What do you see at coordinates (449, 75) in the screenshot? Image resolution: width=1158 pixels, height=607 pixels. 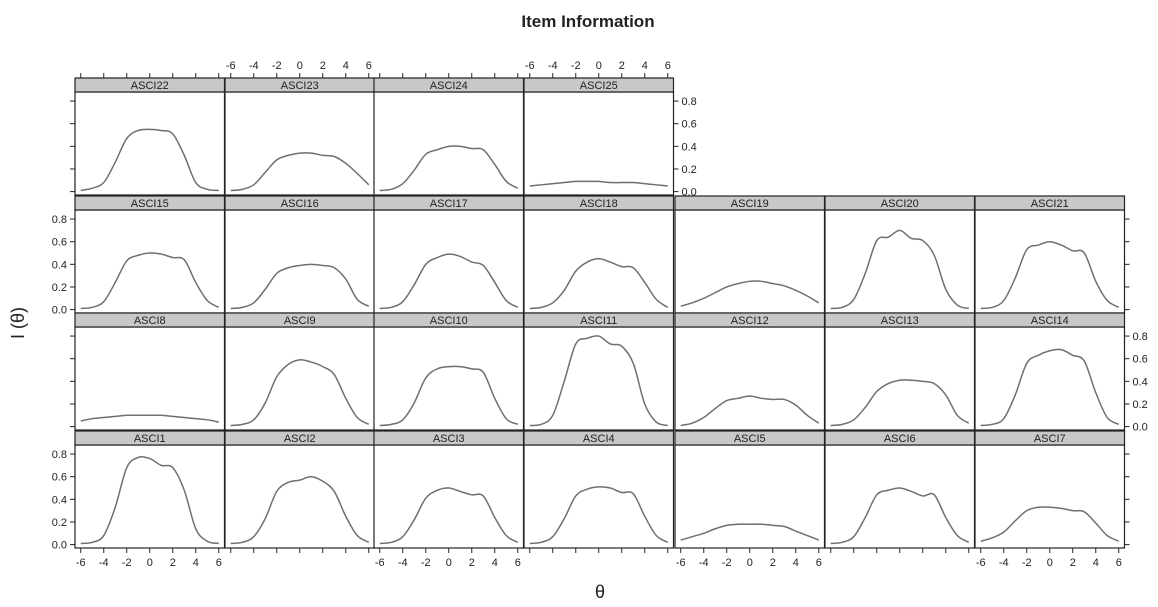 I see `x-axis-col3` at bounding box center [449, 75].